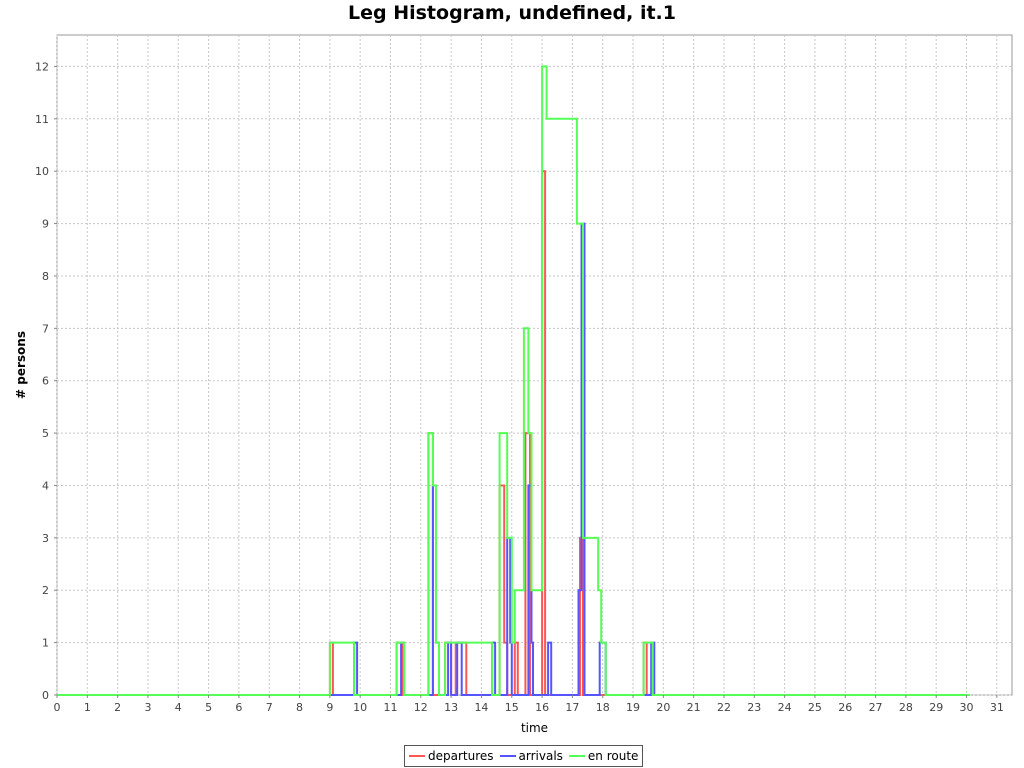  I want to click on y-tick-label: 8, so click(45, 276).